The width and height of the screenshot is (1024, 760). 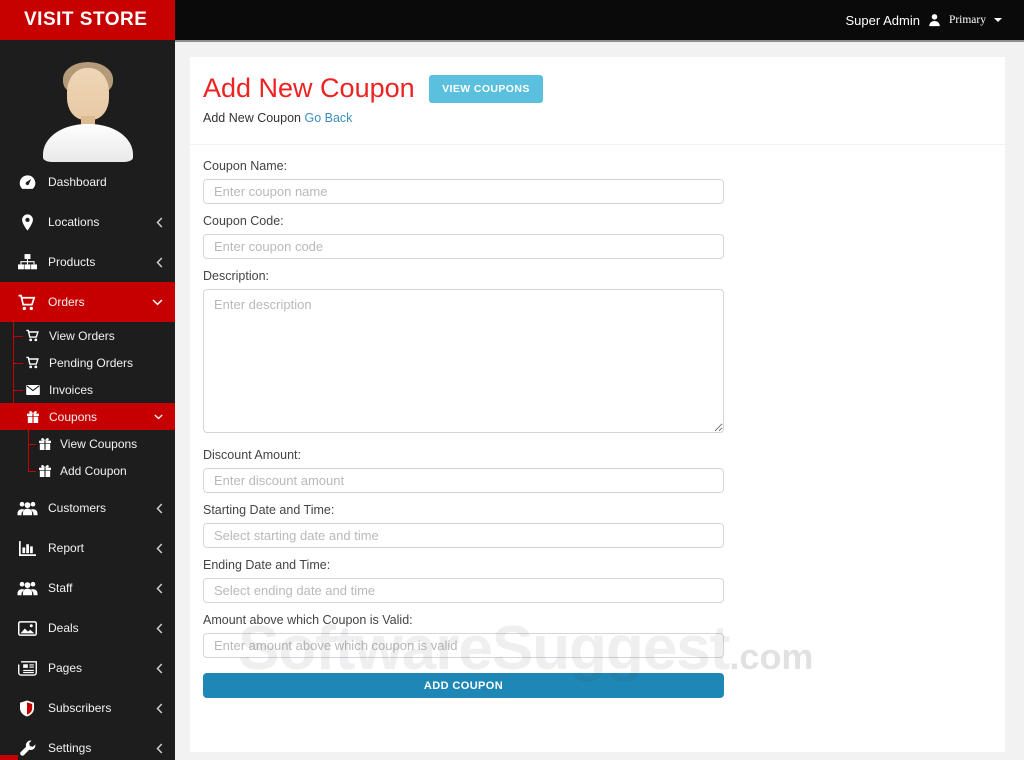 I want to click on sidebar-item-view-orders: View Orders, so click(x=87, y=335).